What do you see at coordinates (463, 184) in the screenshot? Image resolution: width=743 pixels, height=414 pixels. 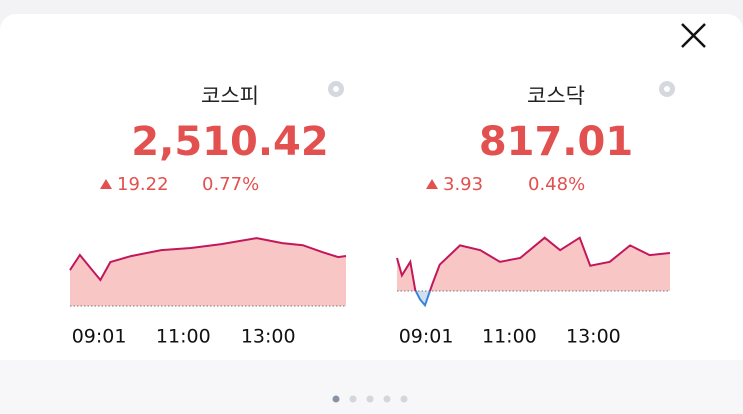 I see `change-value: 3.93` at bounding box center [463, 184].